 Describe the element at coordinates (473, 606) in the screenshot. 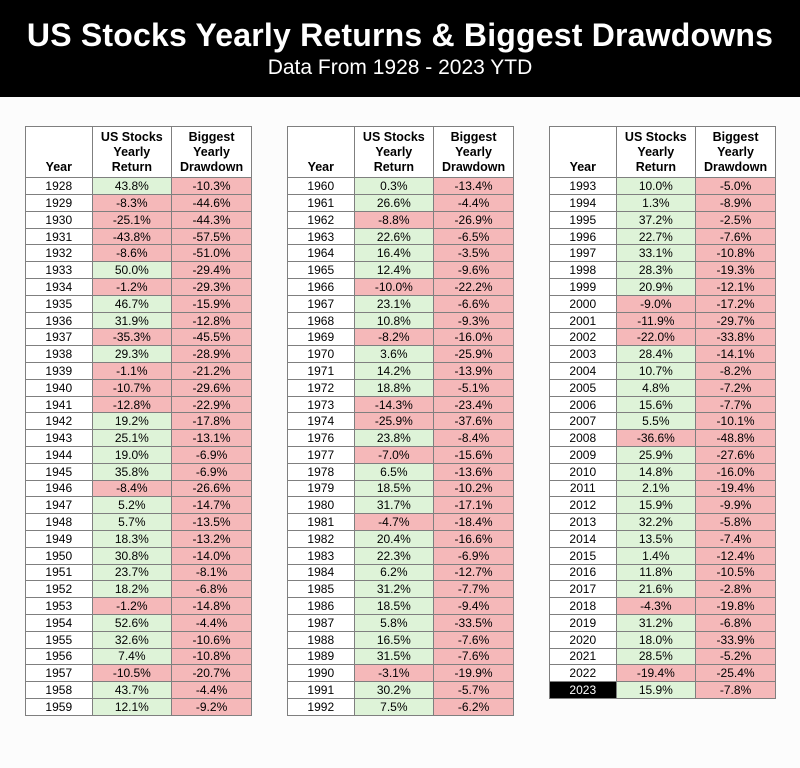

I see `drawdown-cell: -9.4%` at that location.